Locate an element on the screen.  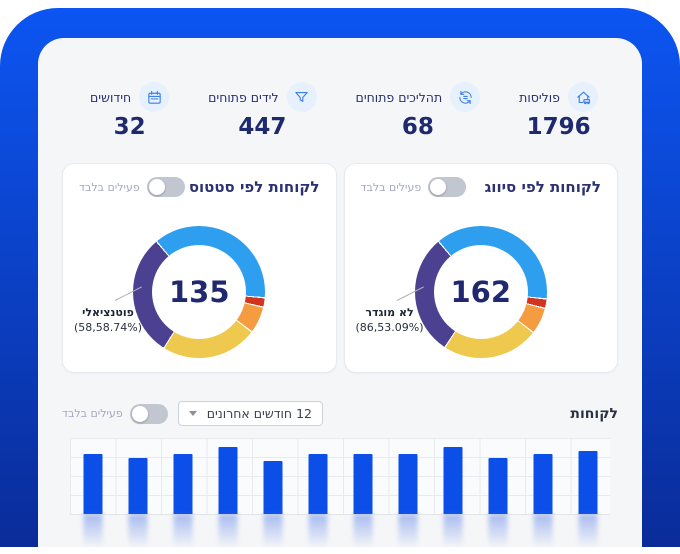
stat-renewals-label: חידושים is located at coordinates (110, 97).